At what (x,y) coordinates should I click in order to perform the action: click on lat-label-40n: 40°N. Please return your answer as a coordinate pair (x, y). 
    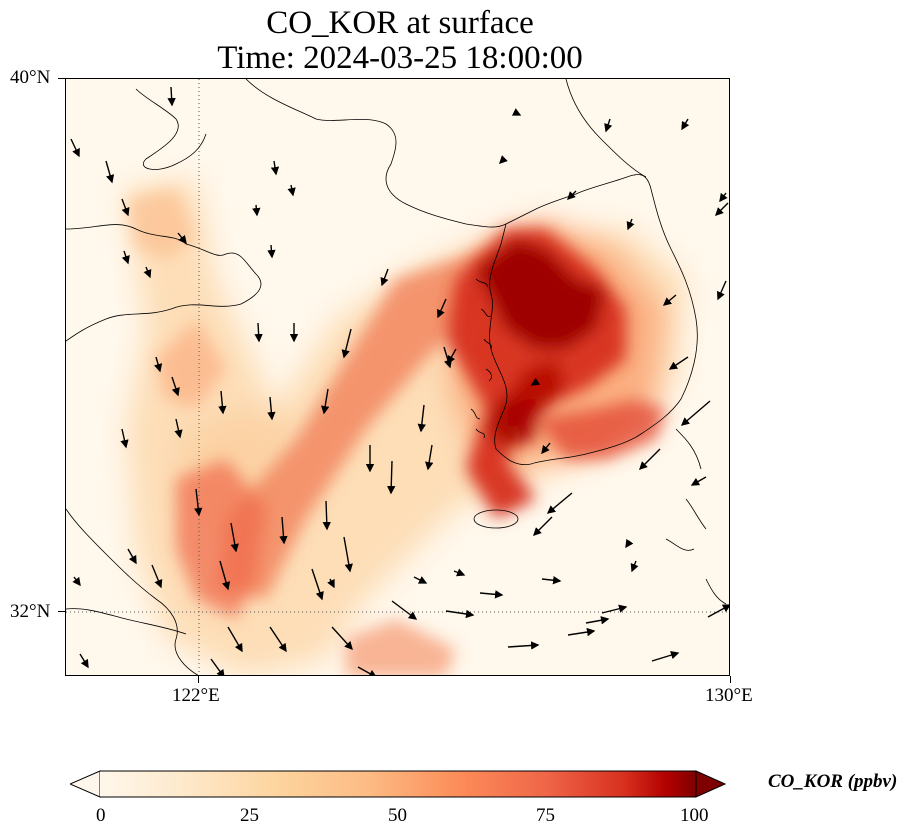
    Looking at the image, I should click on (30, 77).